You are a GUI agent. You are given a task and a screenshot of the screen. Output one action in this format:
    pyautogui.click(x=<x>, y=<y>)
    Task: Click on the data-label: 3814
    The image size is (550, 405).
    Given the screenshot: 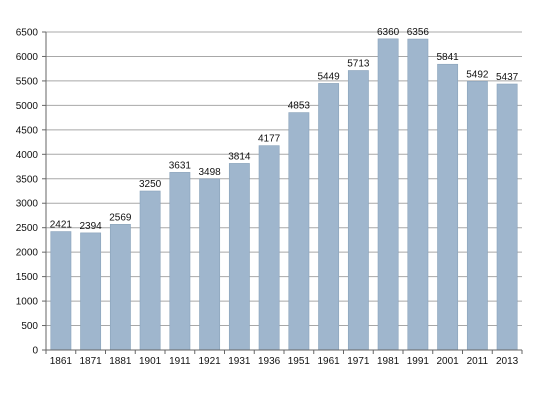 What is the action you would take?
    pyautogui.click(x=239, y=156)
    